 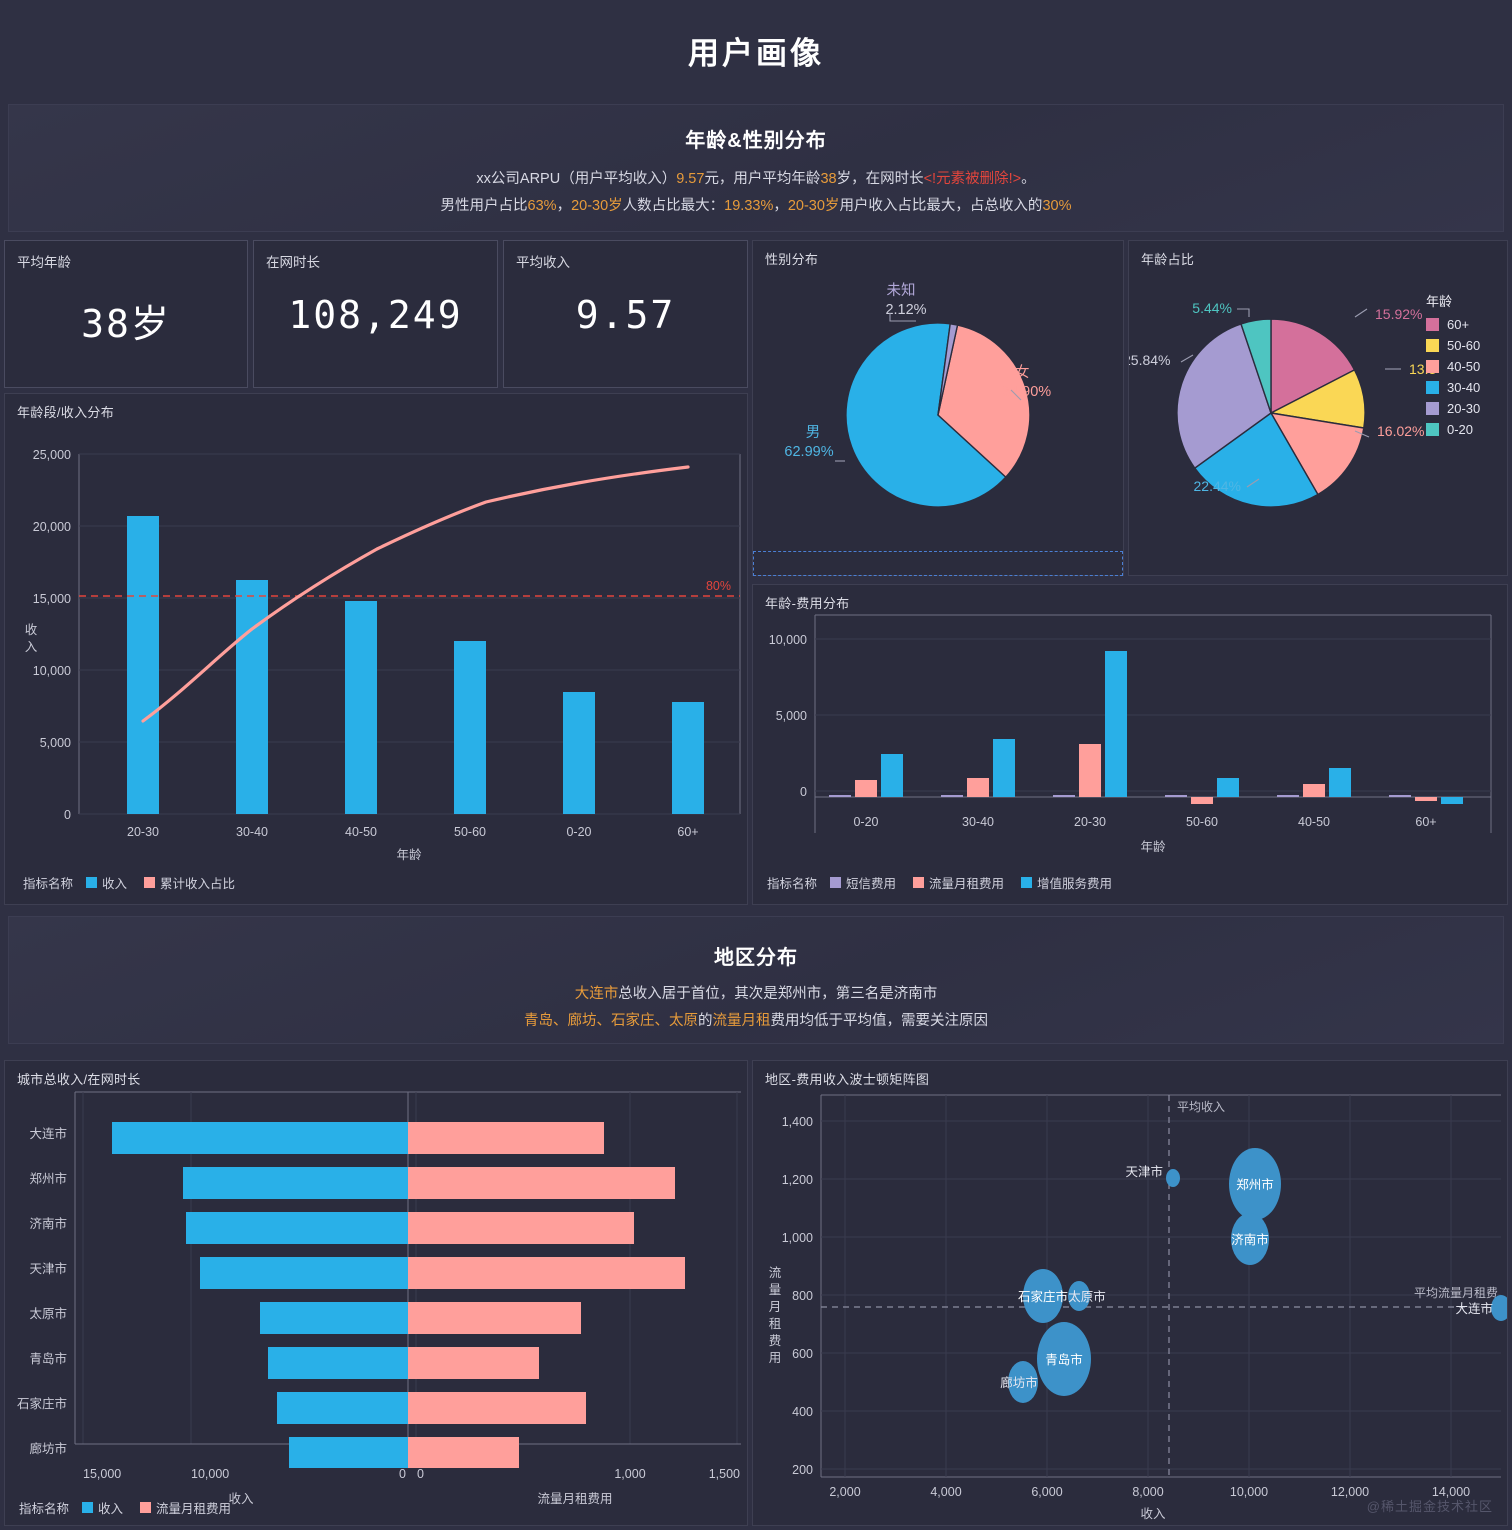 What do you see at coordinates (293, 262) in the screenshot?
I see `kpi-label: 在网时长` at bounding box center [293, 262].